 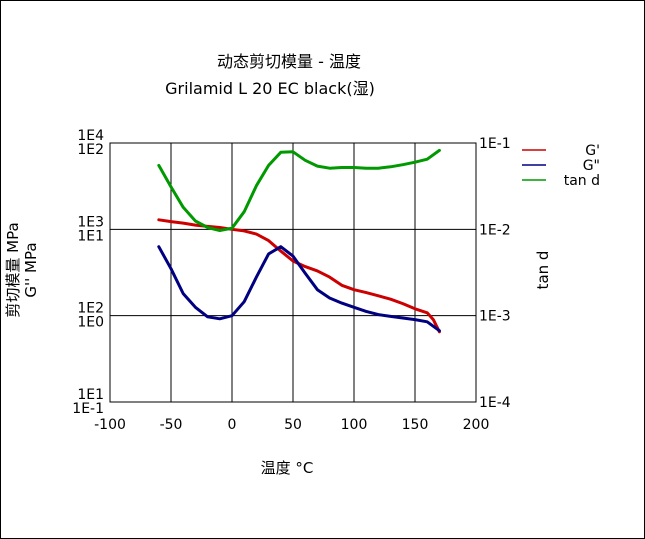 What do you see at coordinates (299, 289) in the screenshot?
I see `series-line-g-double-prime` at bounding box center [299, 289].